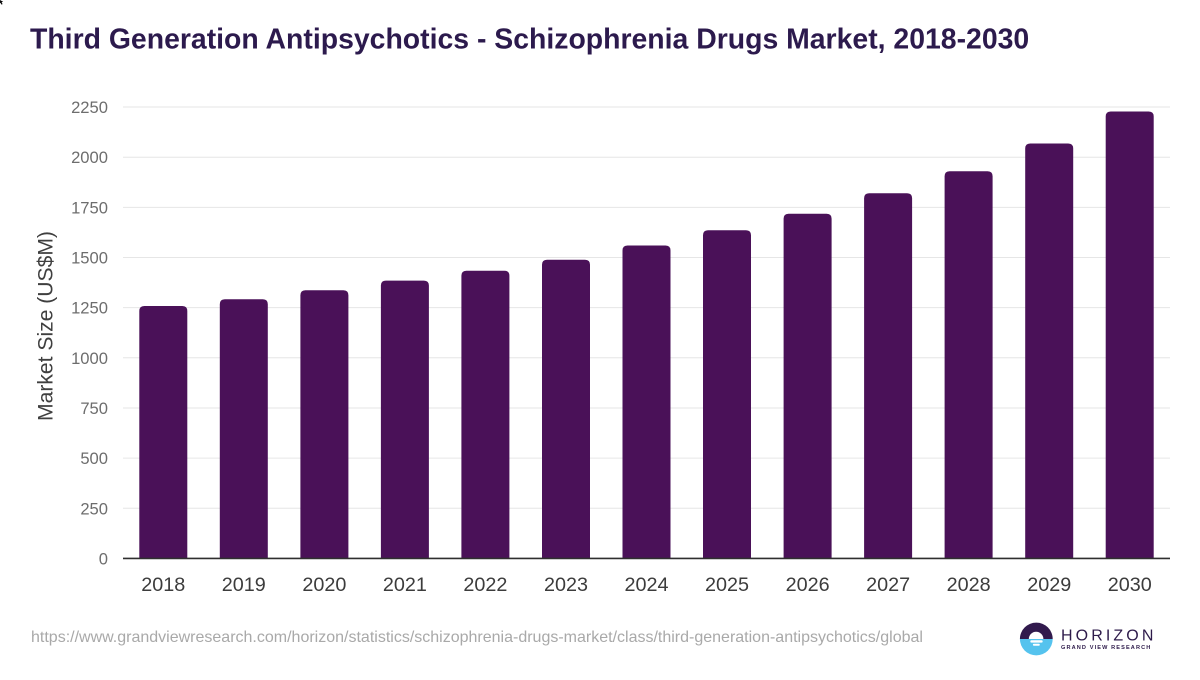  I want to click on svg-text: 1000, so click(89, 358).